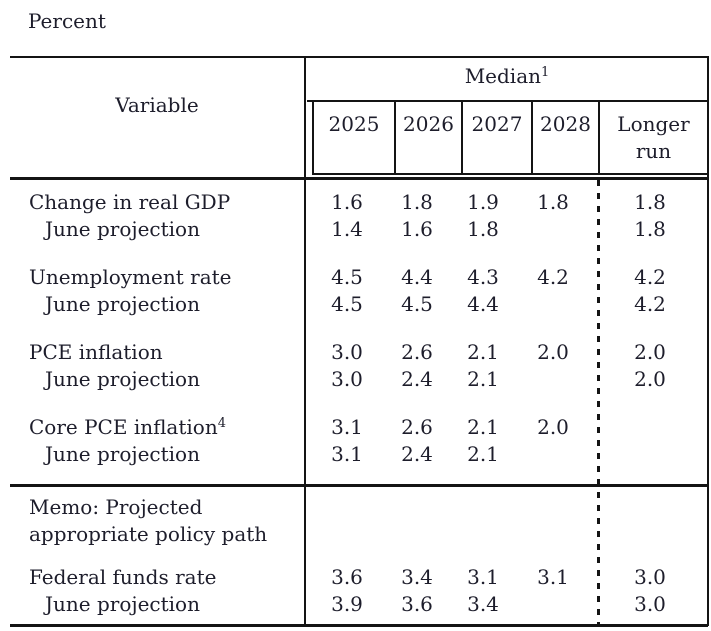 The image size is (711, 631). I want to click on cell-2025: 1.4, so click(347, 229).